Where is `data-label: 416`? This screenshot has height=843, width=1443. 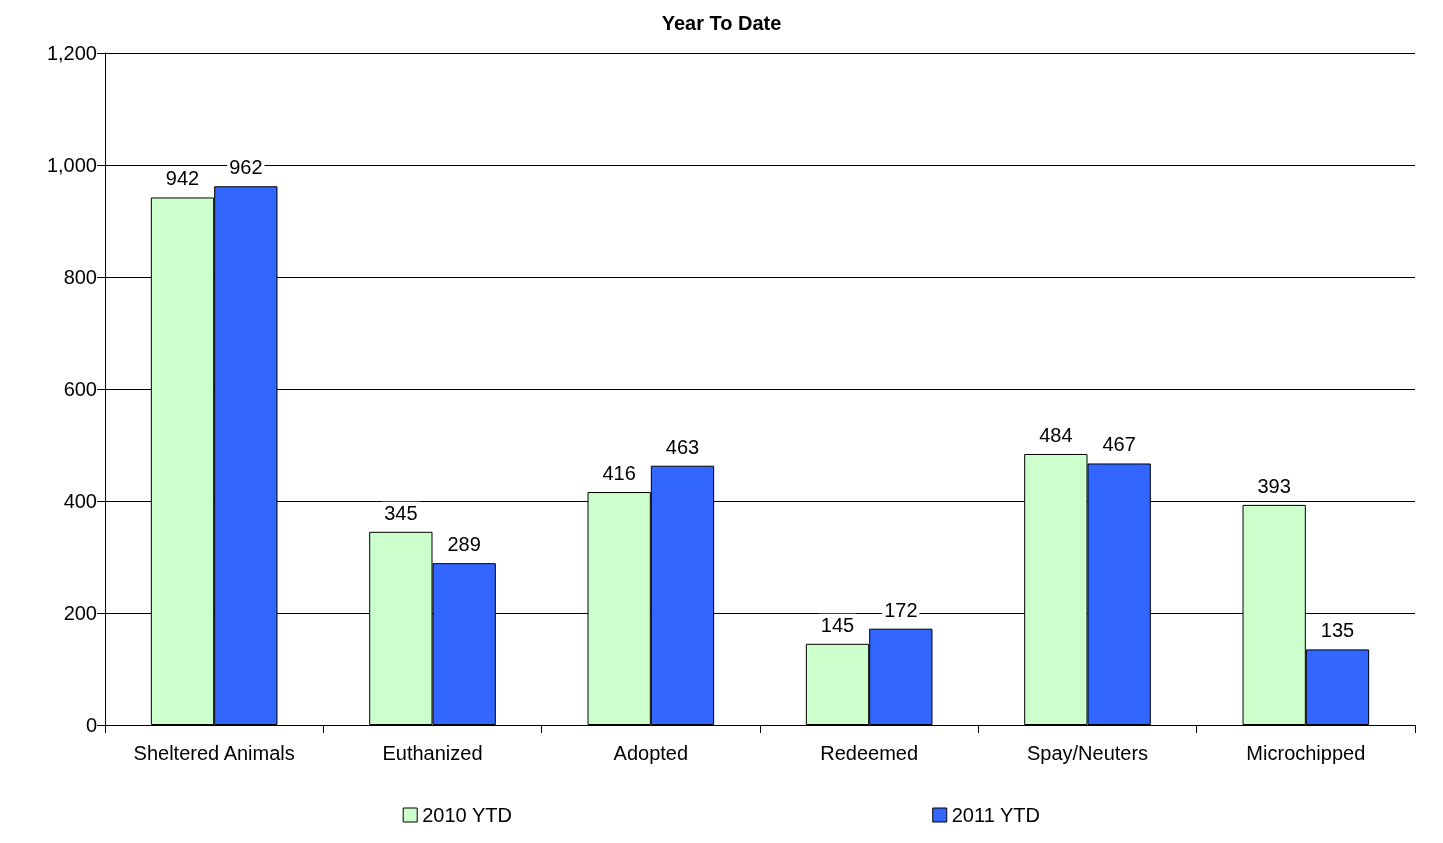 data-label: 416 is located at coordinates (619, 473).